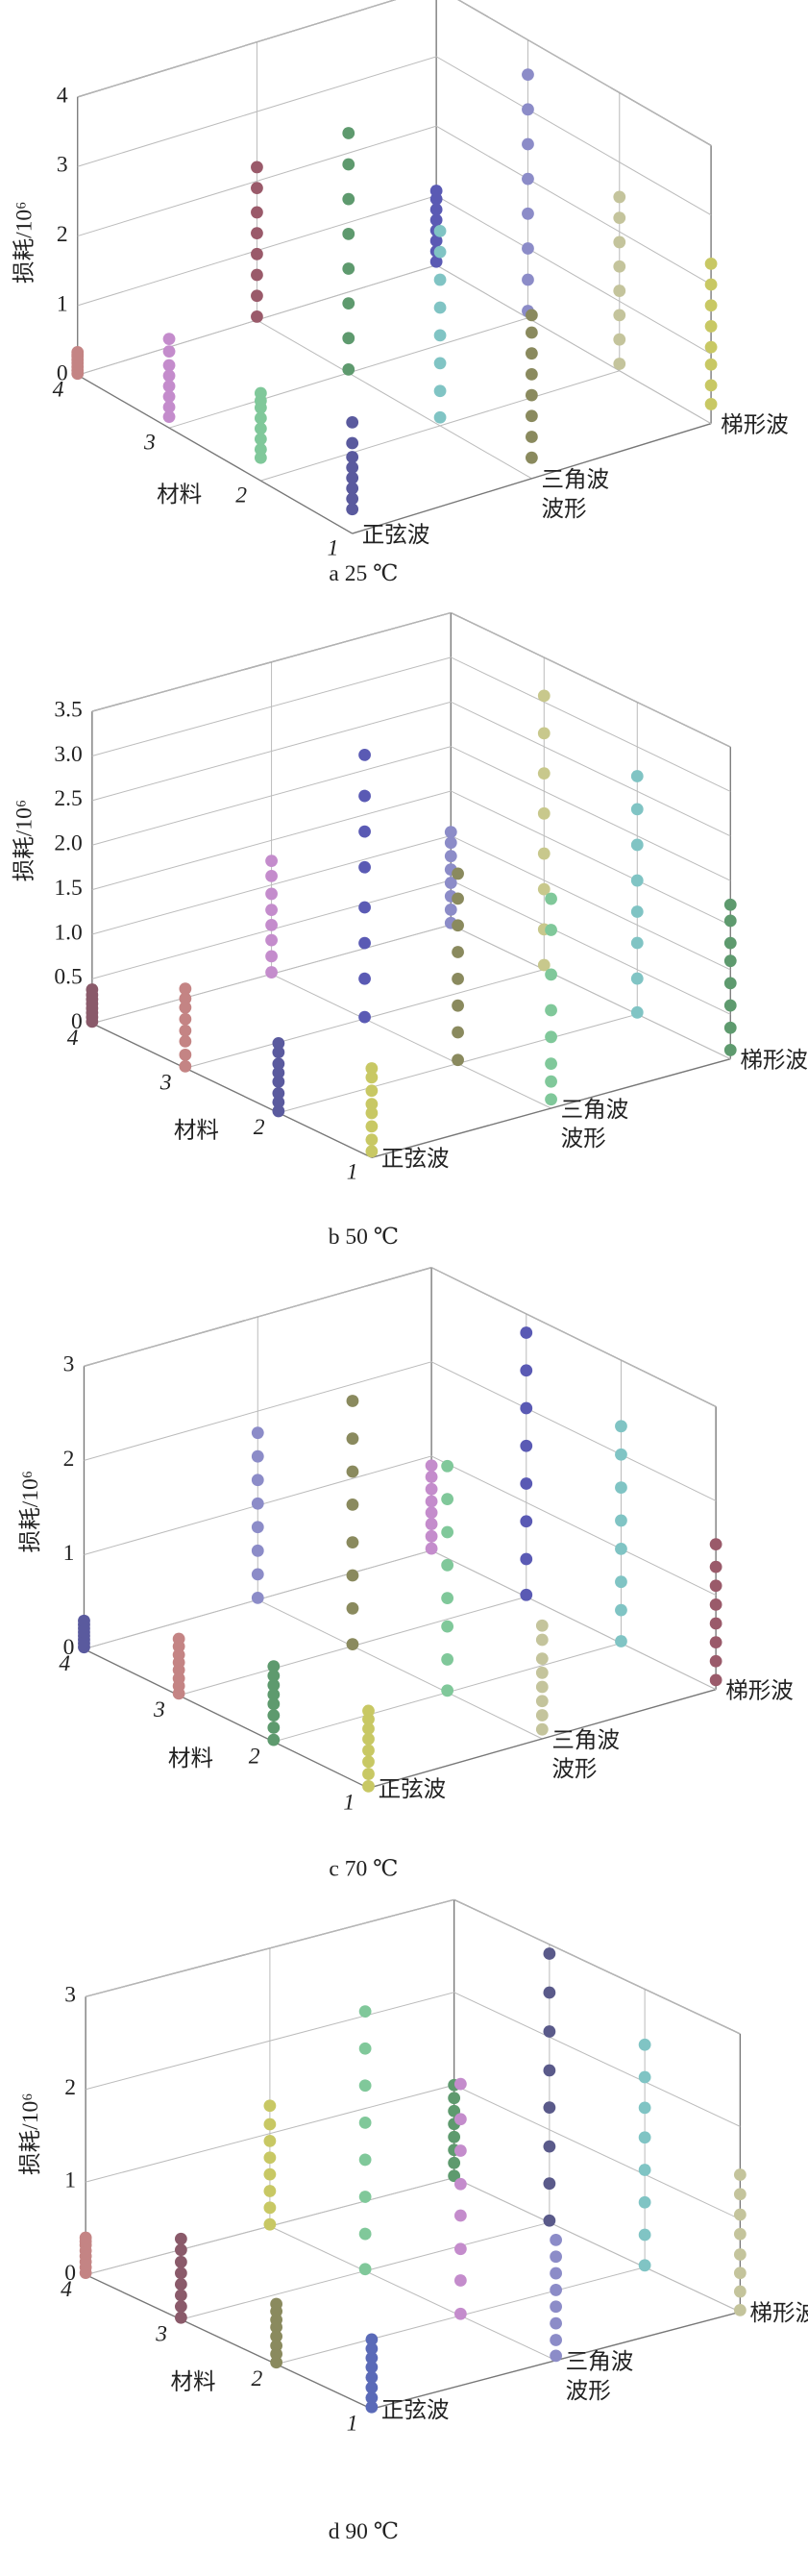 This screenshot has width=808, height=2576. Describe the element at coordinates (241, 496) in the screenshot. I see `z-tick-label: 2` at that location.